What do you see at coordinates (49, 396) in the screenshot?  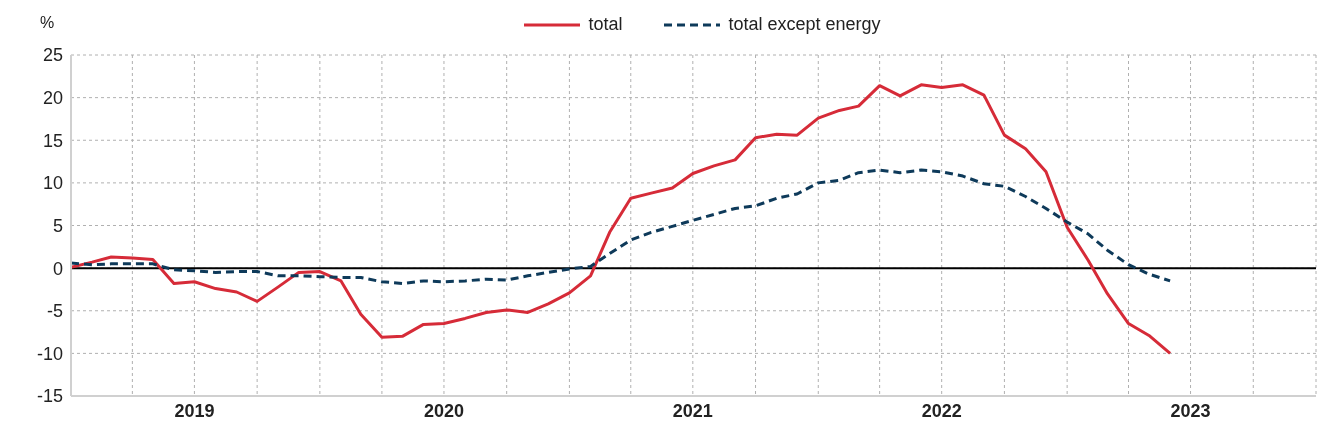 I see `y-tick-label: -15` at bounding box center [49, 396].